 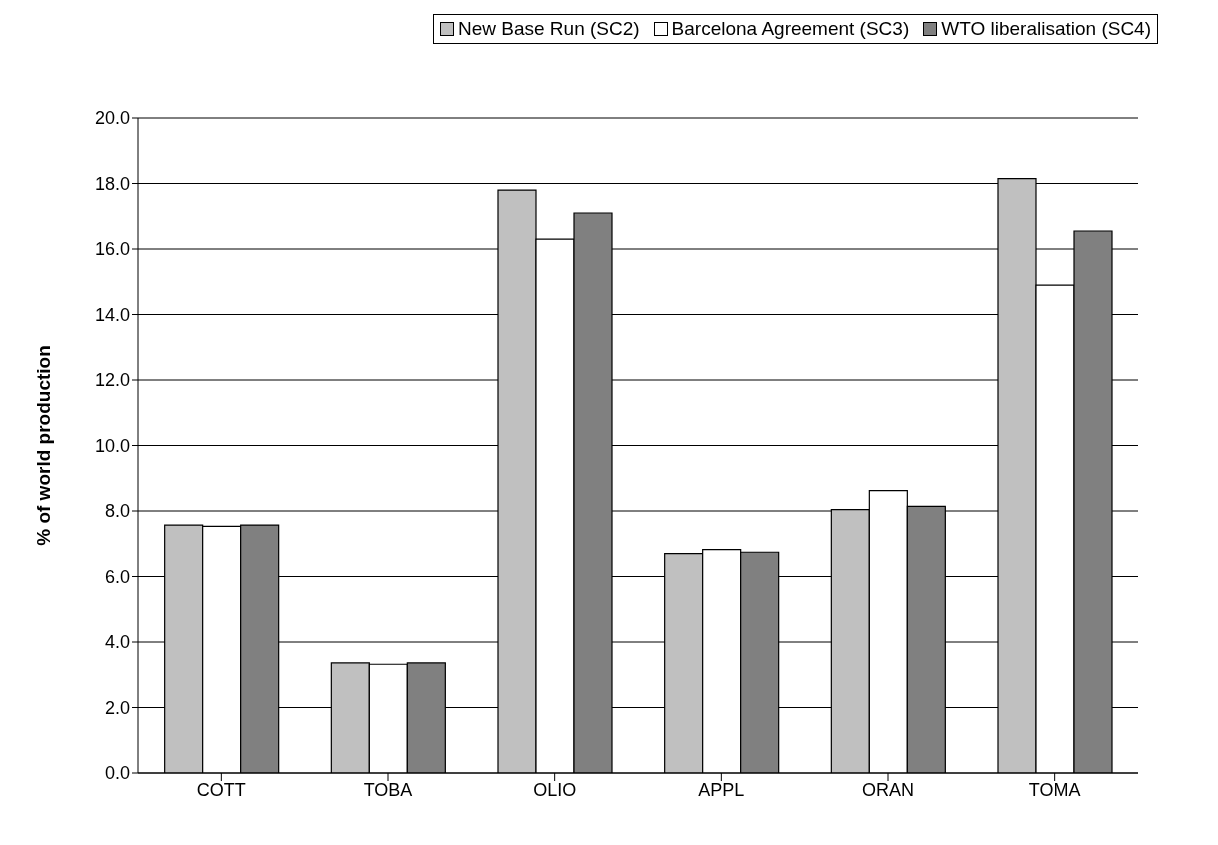 I want to click on x-tick-label: TOMA, so click(x=1054, y=789).